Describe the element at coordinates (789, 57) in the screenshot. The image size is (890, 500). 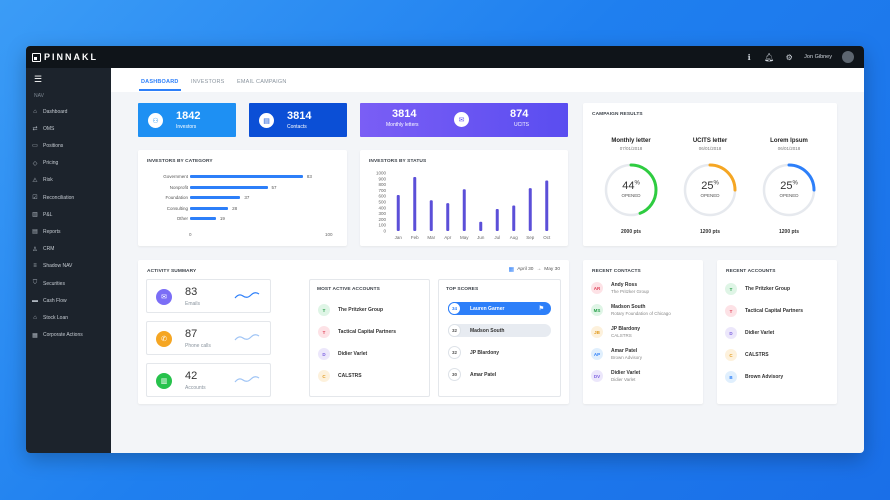
I see `gear-icon: ⚙` at that location.